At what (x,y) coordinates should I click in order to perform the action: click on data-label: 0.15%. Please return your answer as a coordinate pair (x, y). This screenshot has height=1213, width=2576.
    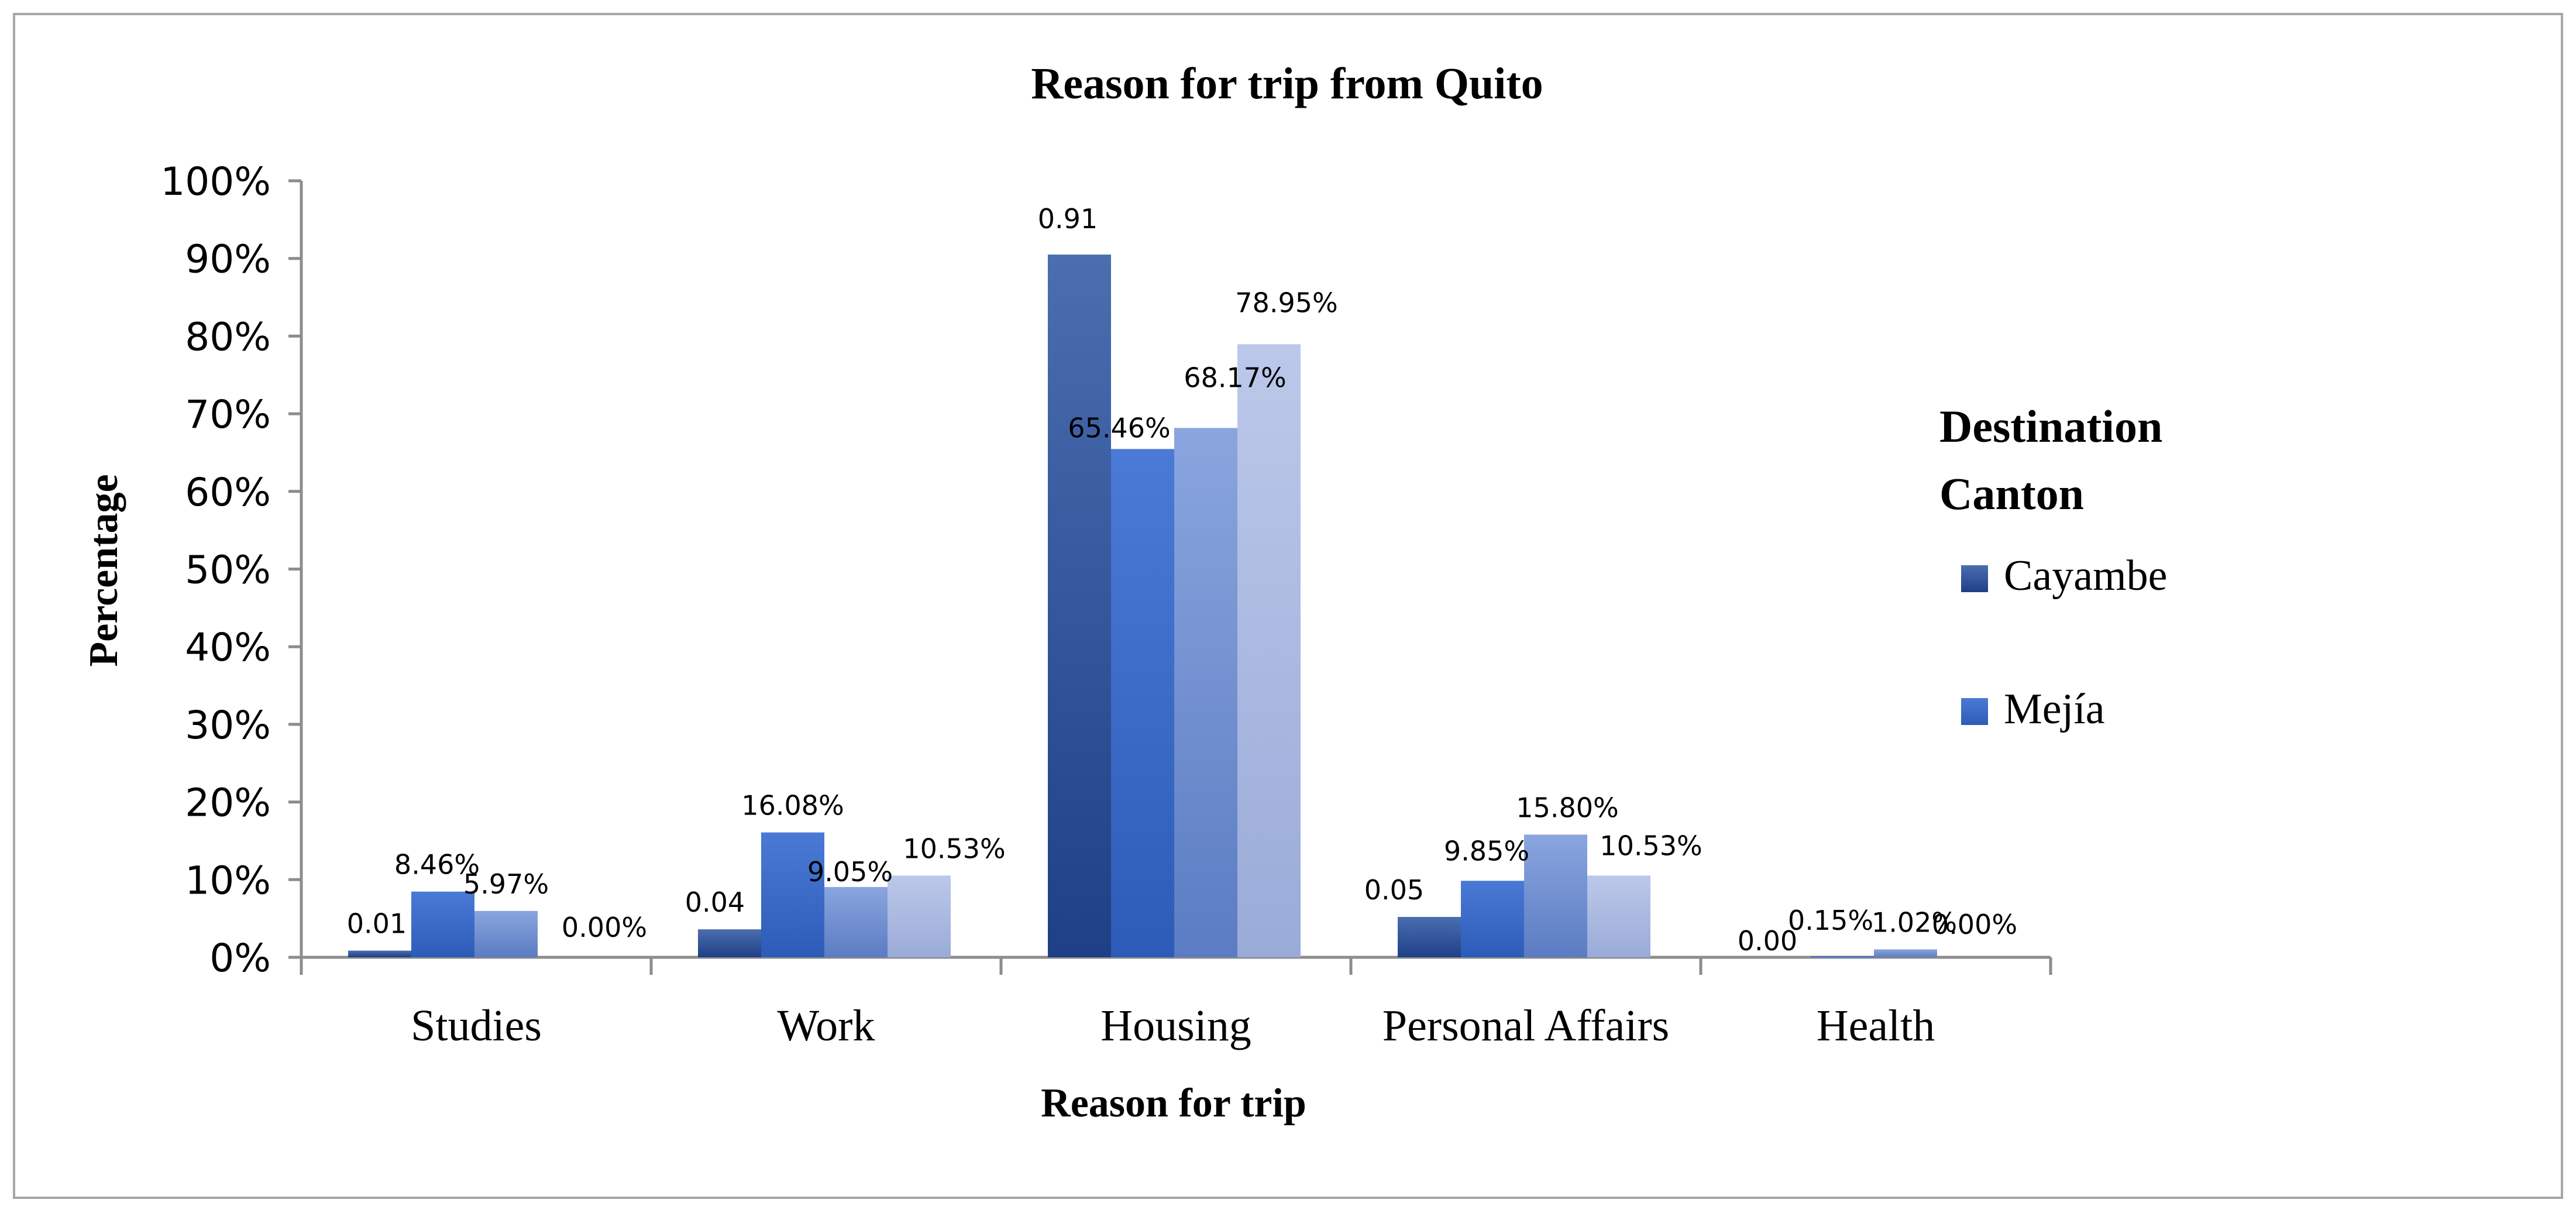
    Looking at the image, I should click on (1831, 920).